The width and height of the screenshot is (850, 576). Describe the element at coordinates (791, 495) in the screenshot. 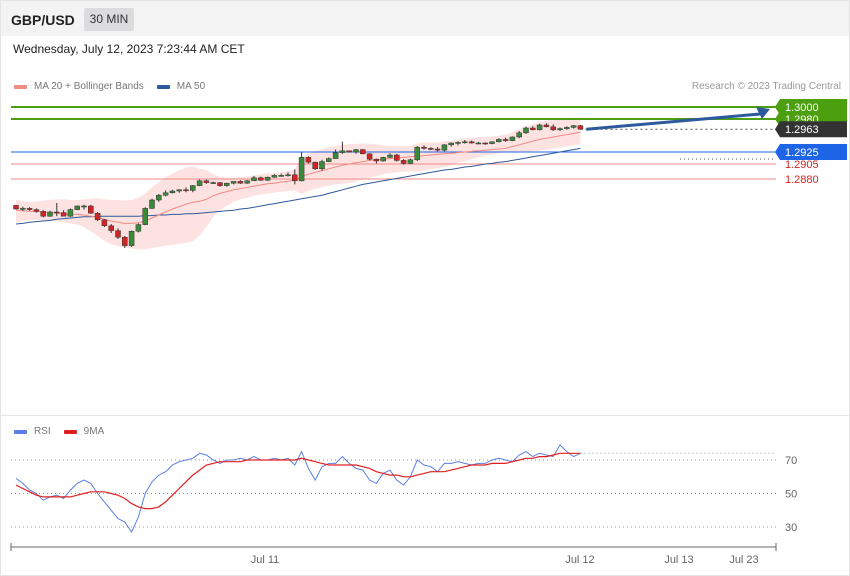

I see `rsi-axis-label-50: 50` at that location.